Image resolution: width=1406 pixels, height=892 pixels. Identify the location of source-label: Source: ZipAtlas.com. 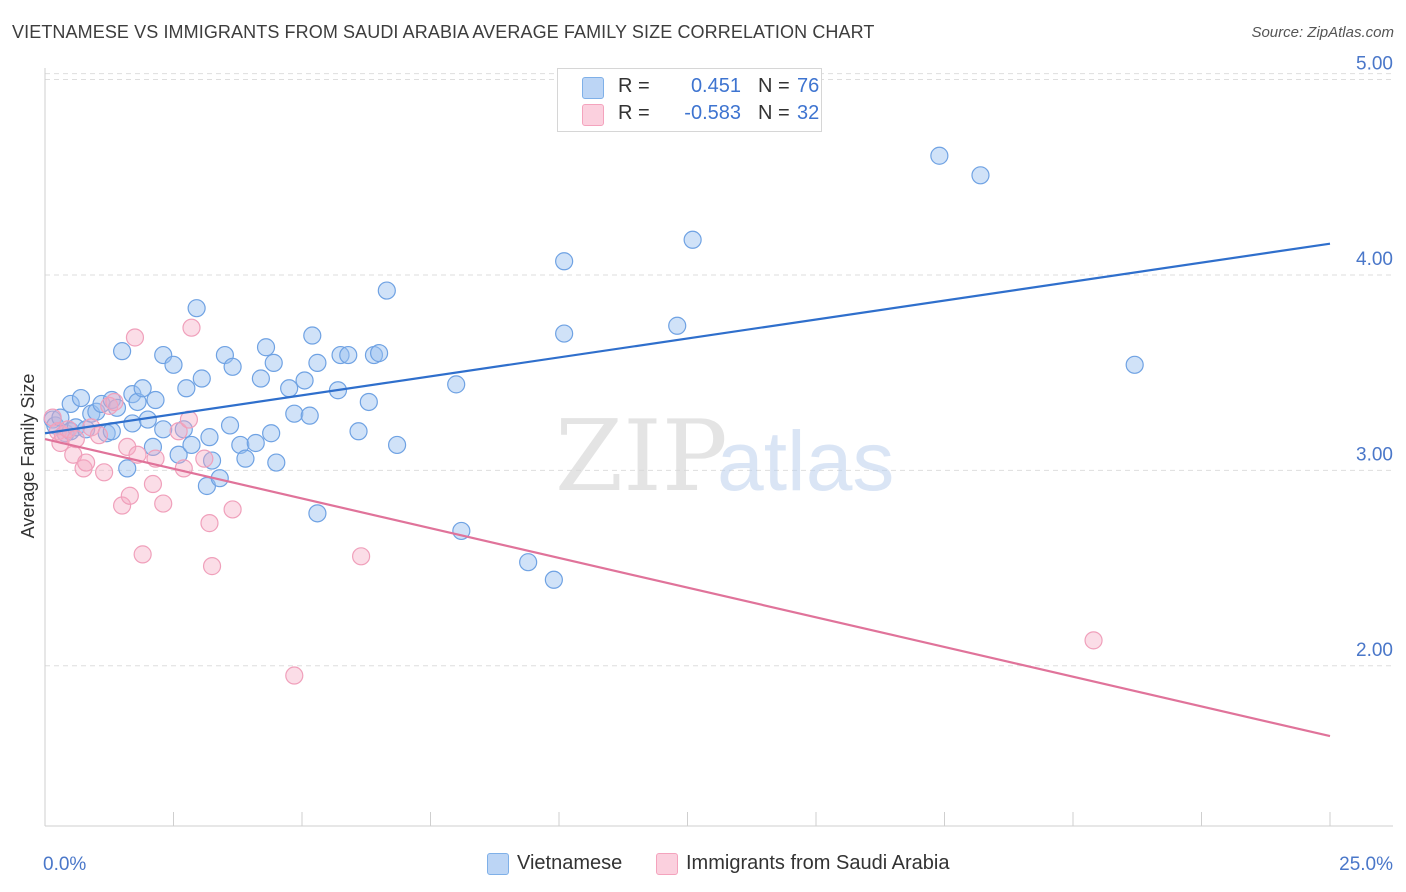
(1322, 32).